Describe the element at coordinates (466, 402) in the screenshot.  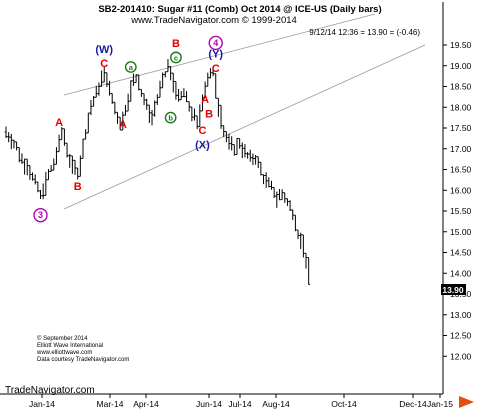
I see `scroll-right-arrow-icon` at that location.